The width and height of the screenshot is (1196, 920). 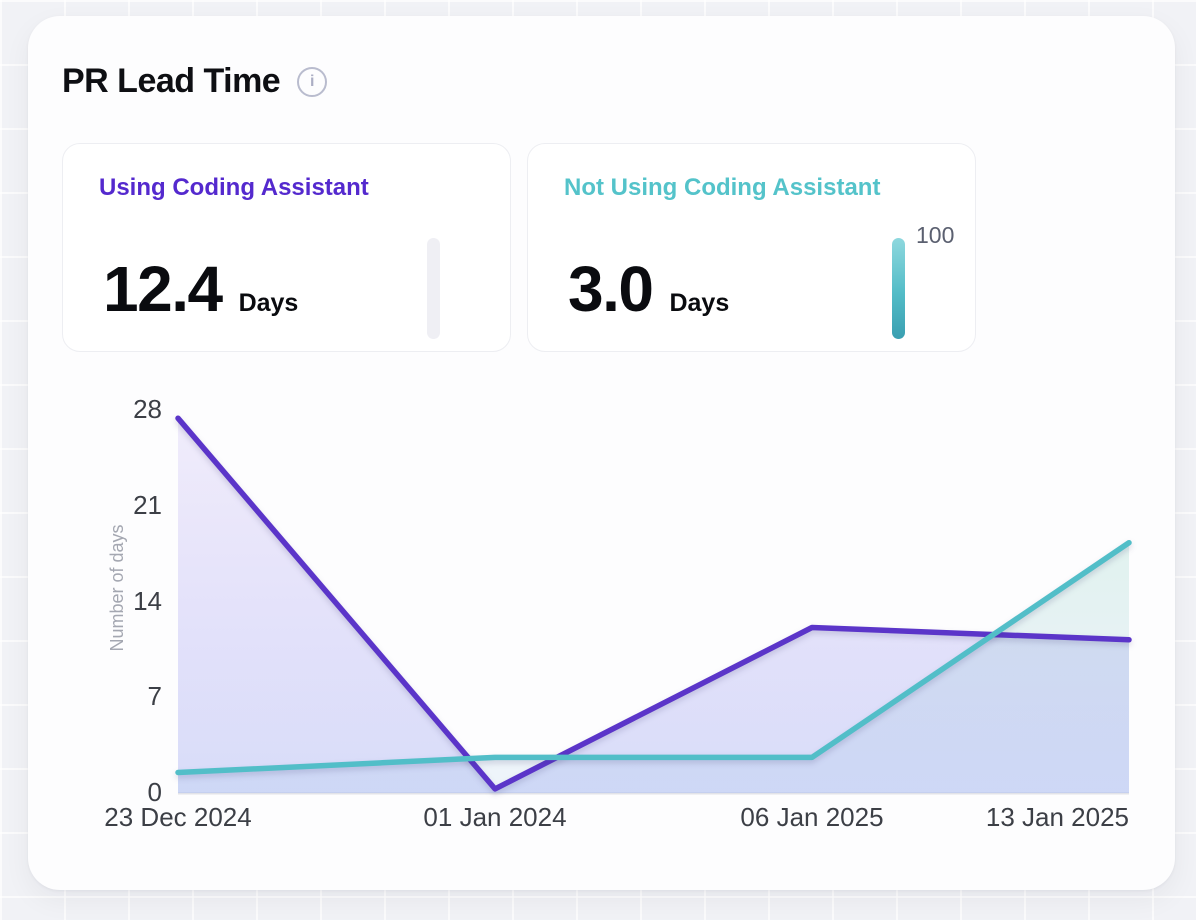 What do you see at coordinates (147, 409) in the screenshot?
I see `y-tick-label: 28` at bounding box center [147, 409].